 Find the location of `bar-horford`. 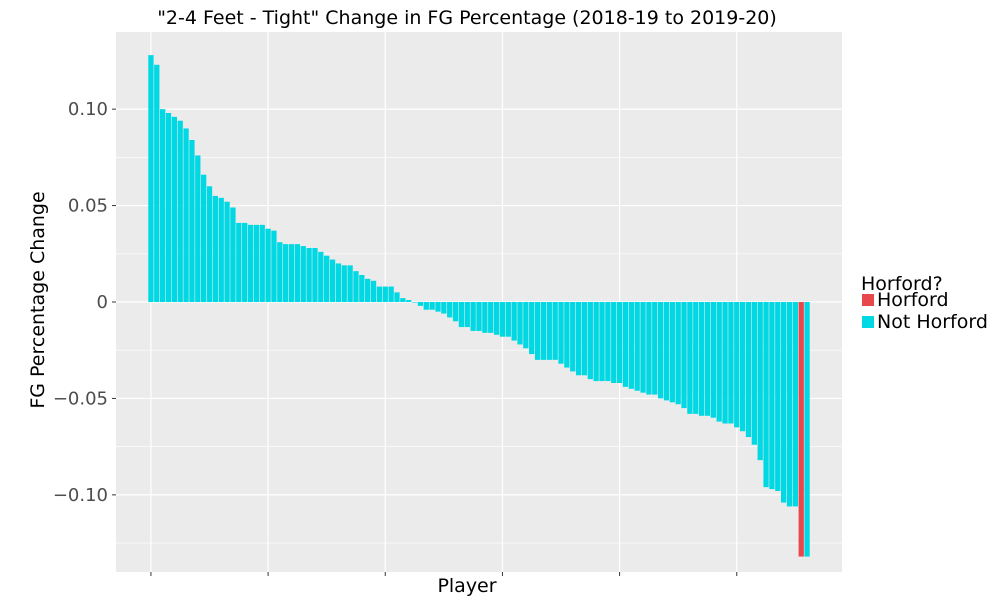

bar-horford is located at coordinates (801, 429).